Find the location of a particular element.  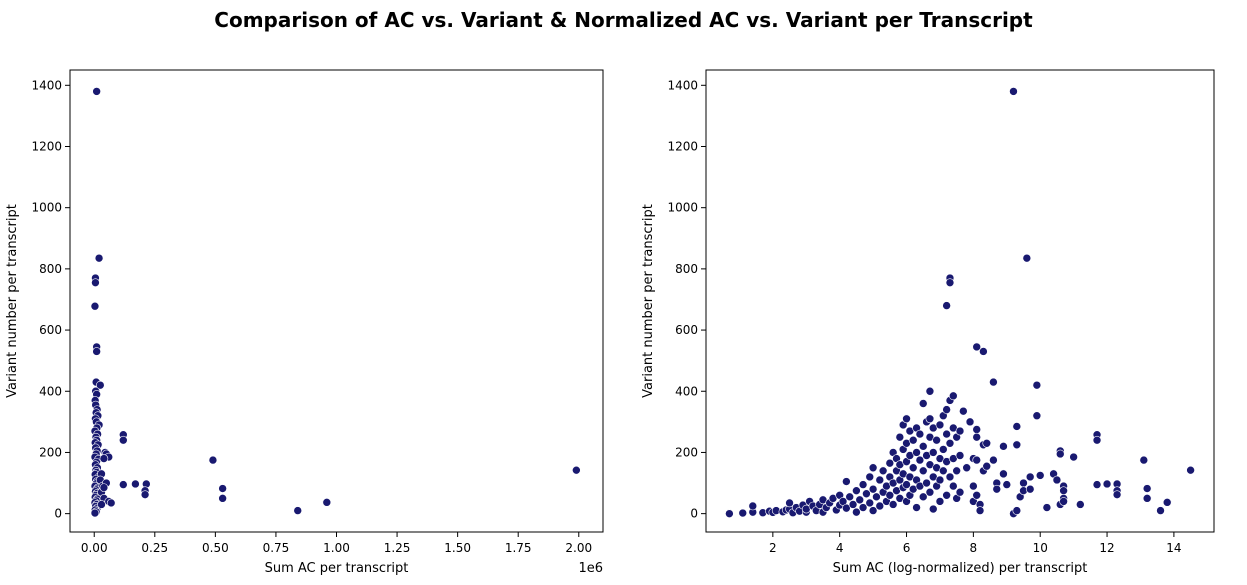

chart-1-y-tick-label: 400 is located at coordinates (50, 391).